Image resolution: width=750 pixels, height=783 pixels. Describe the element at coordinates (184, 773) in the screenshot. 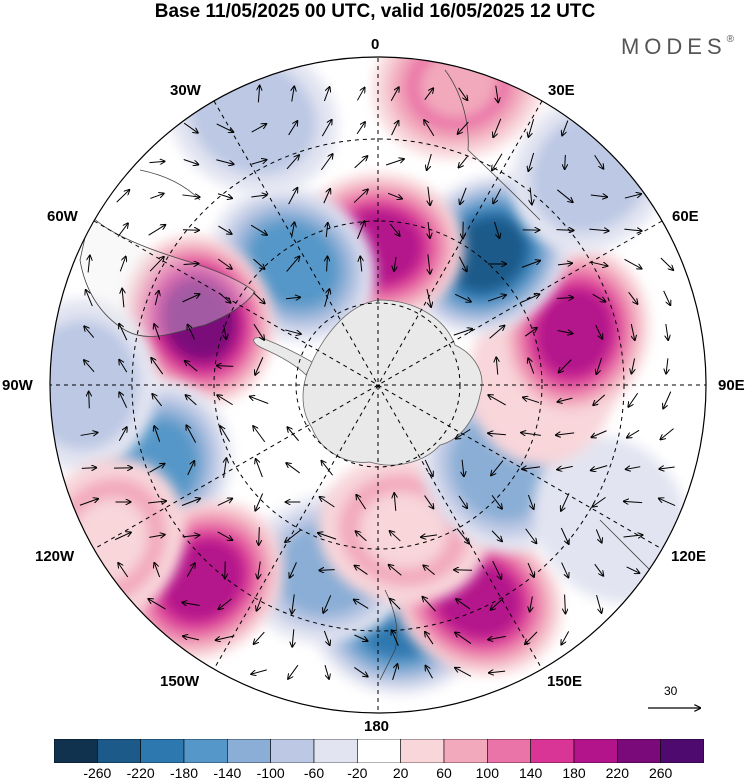

I see `colorbar-tick-label: -180` at that location.